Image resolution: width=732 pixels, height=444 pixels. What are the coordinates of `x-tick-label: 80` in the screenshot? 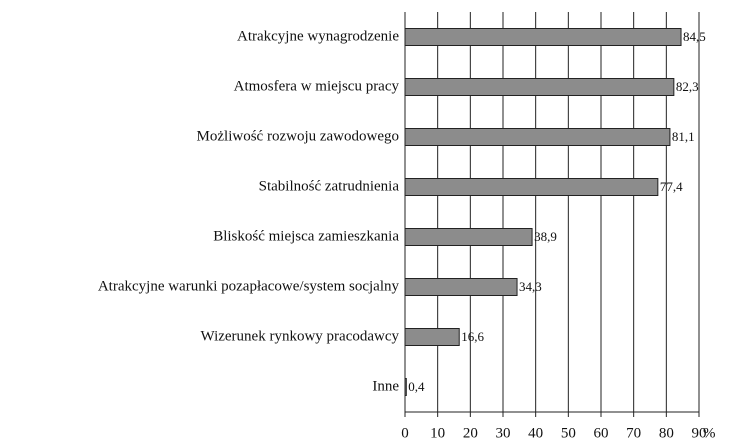 It's located at (666, 433).